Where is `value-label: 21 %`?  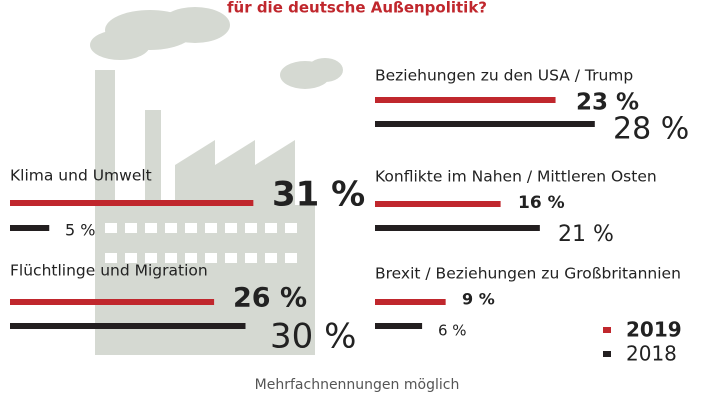 value-label: 21 % is located at coordinates (586, 234).